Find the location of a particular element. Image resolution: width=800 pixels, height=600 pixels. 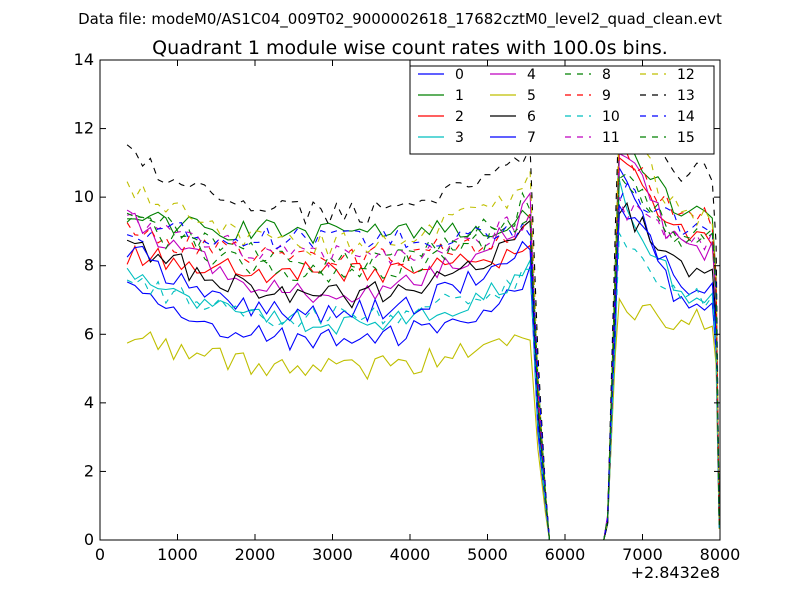

legend-box is located at coordinates (562, 110).